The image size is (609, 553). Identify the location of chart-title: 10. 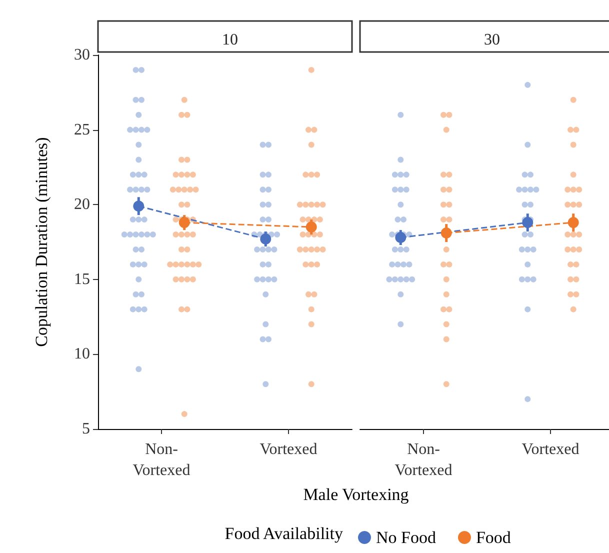
(230, 40).